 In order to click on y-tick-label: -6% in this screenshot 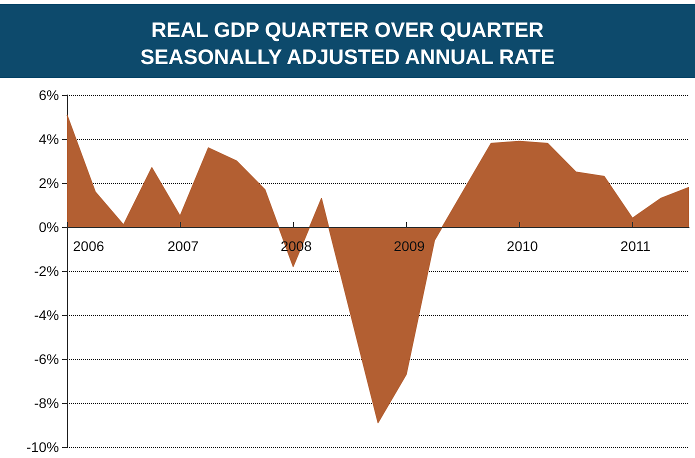, I will do `click(46, 359)`.